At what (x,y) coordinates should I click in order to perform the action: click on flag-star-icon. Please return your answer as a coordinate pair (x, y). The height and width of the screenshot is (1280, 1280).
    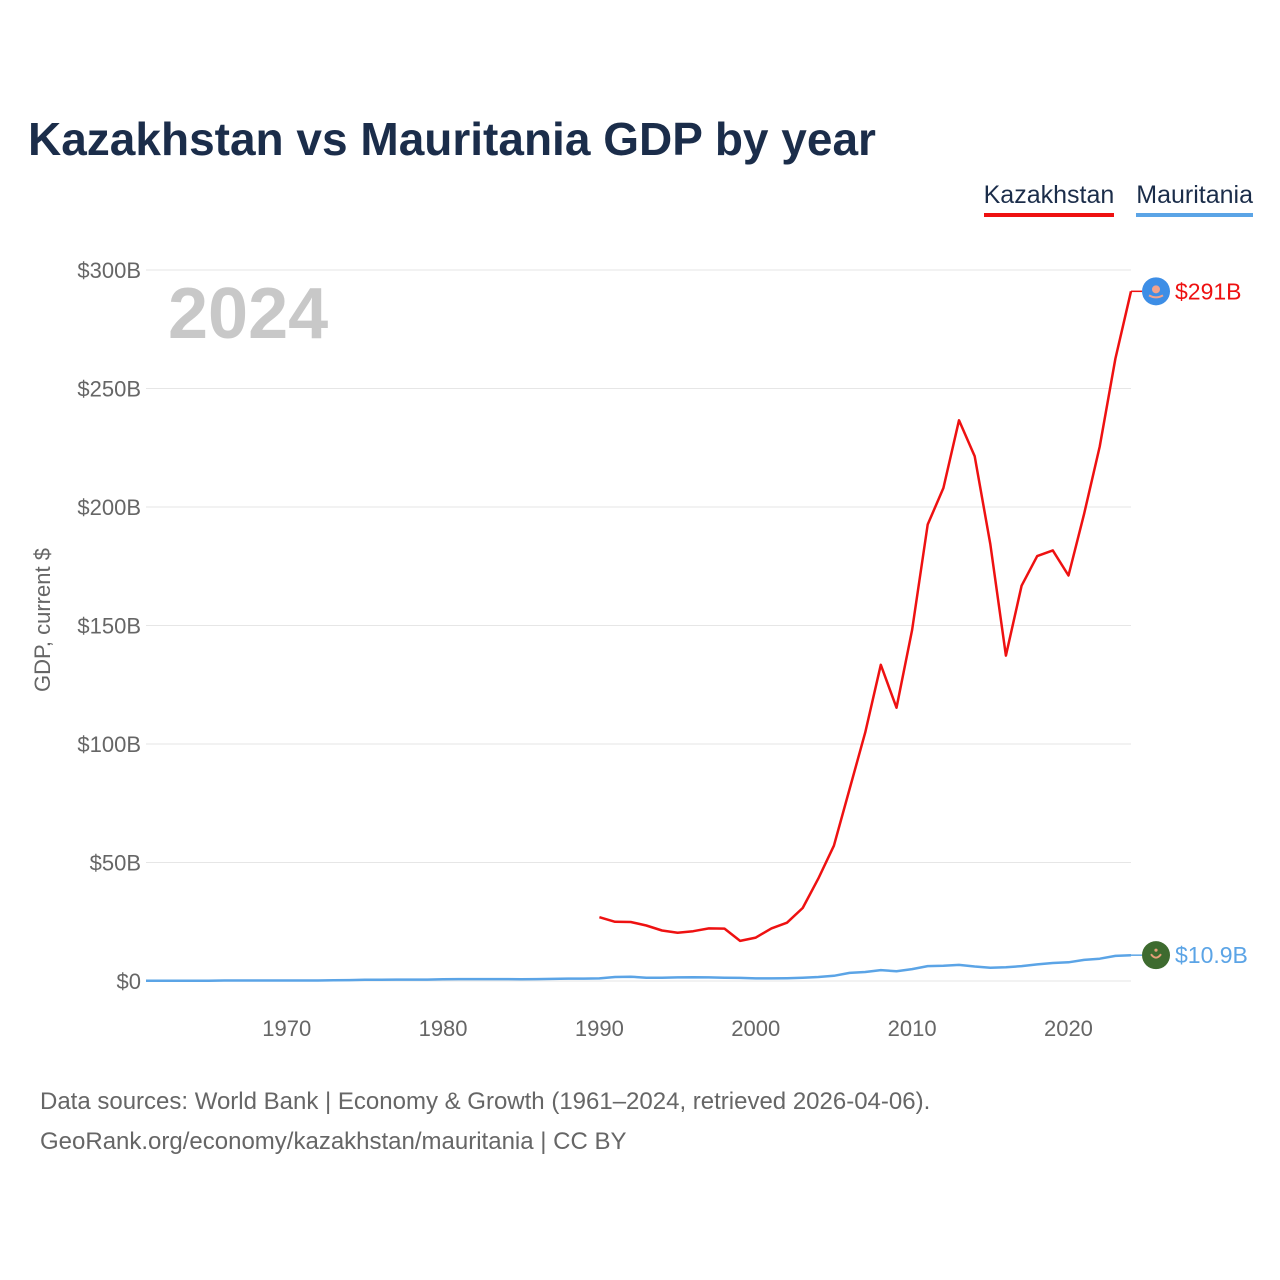
    Looking at the image, I should click on (1156, 950).